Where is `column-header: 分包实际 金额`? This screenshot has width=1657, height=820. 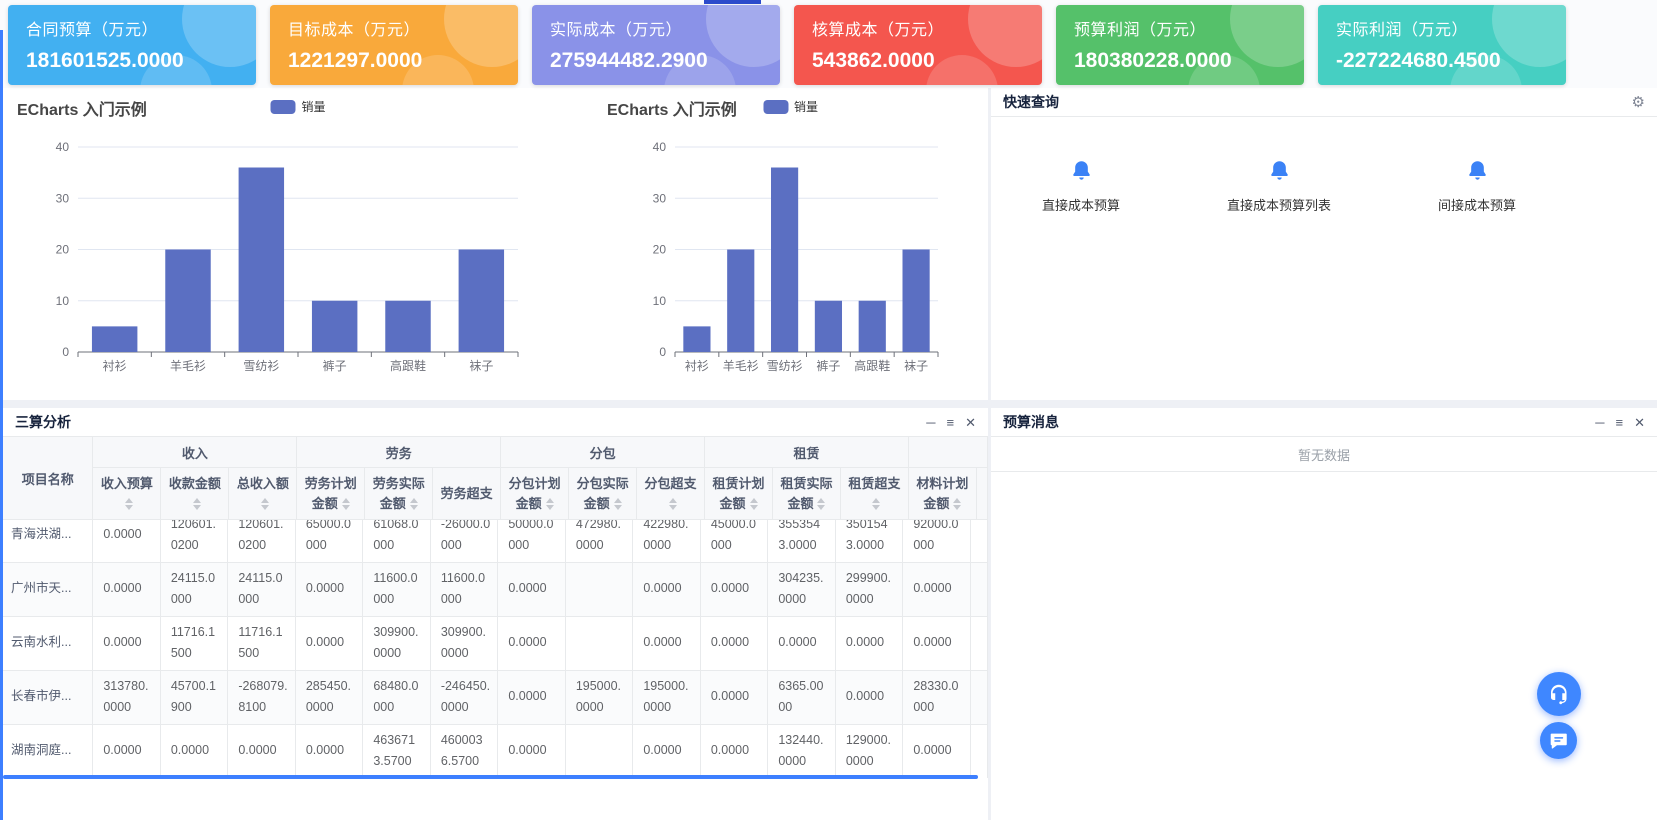 column-header: 分包实际 金额 is located at coordinates (603, 493).